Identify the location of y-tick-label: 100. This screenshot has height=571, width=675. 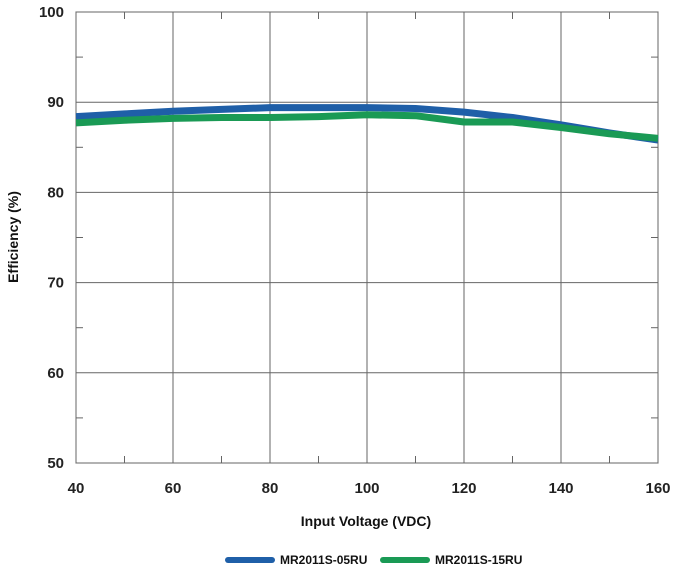
(51, 12).